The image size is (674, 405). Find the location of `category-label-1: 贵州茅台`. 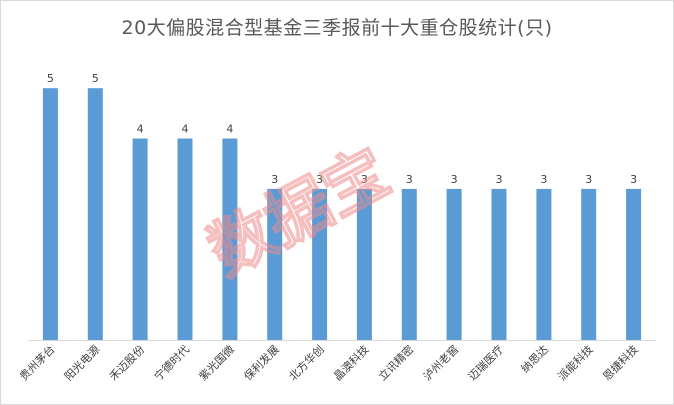

category-label-1: 贵州茅台 is located at coordinates (37, 362).